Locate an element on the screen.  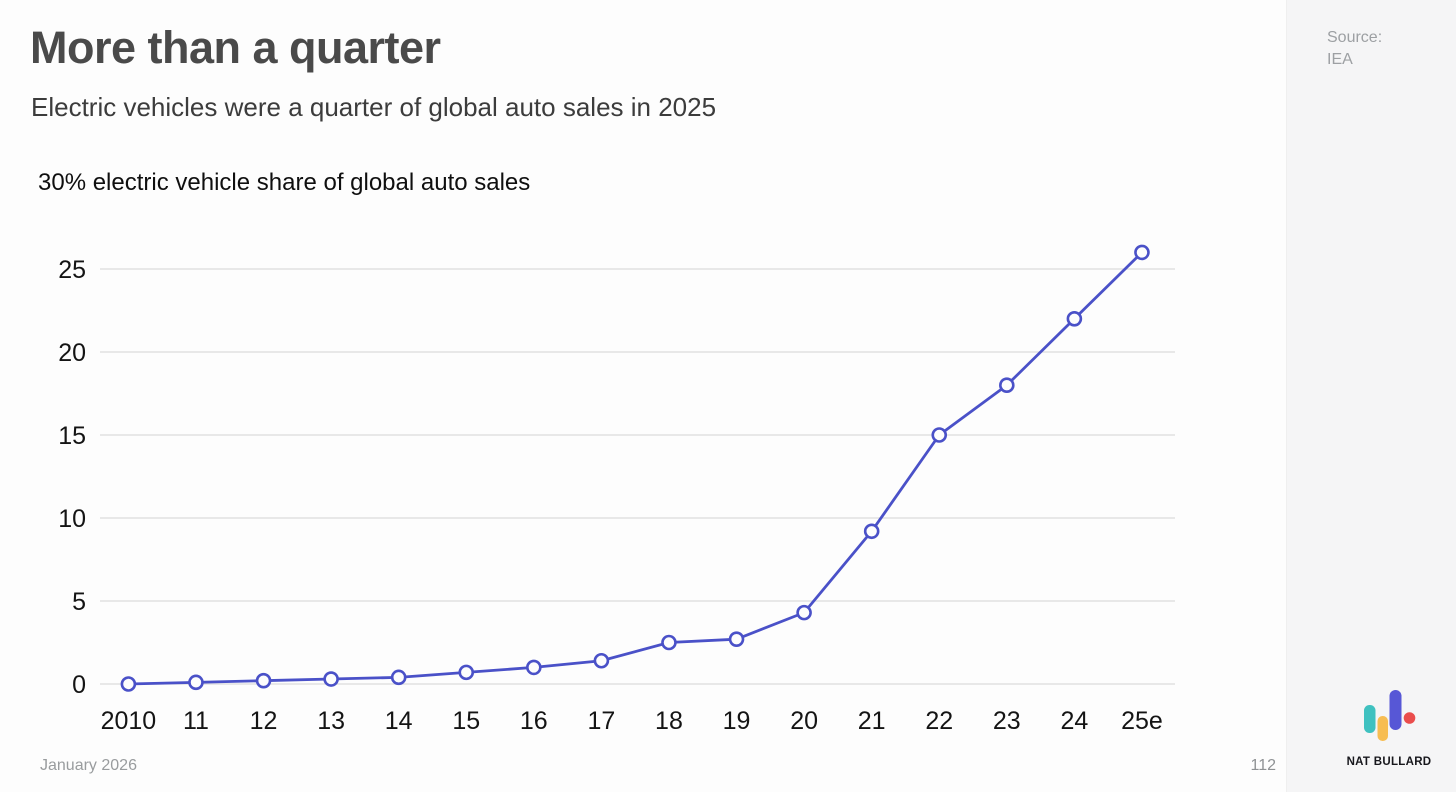
x-tick-label: 23 is located at coordinates (1007, 721).